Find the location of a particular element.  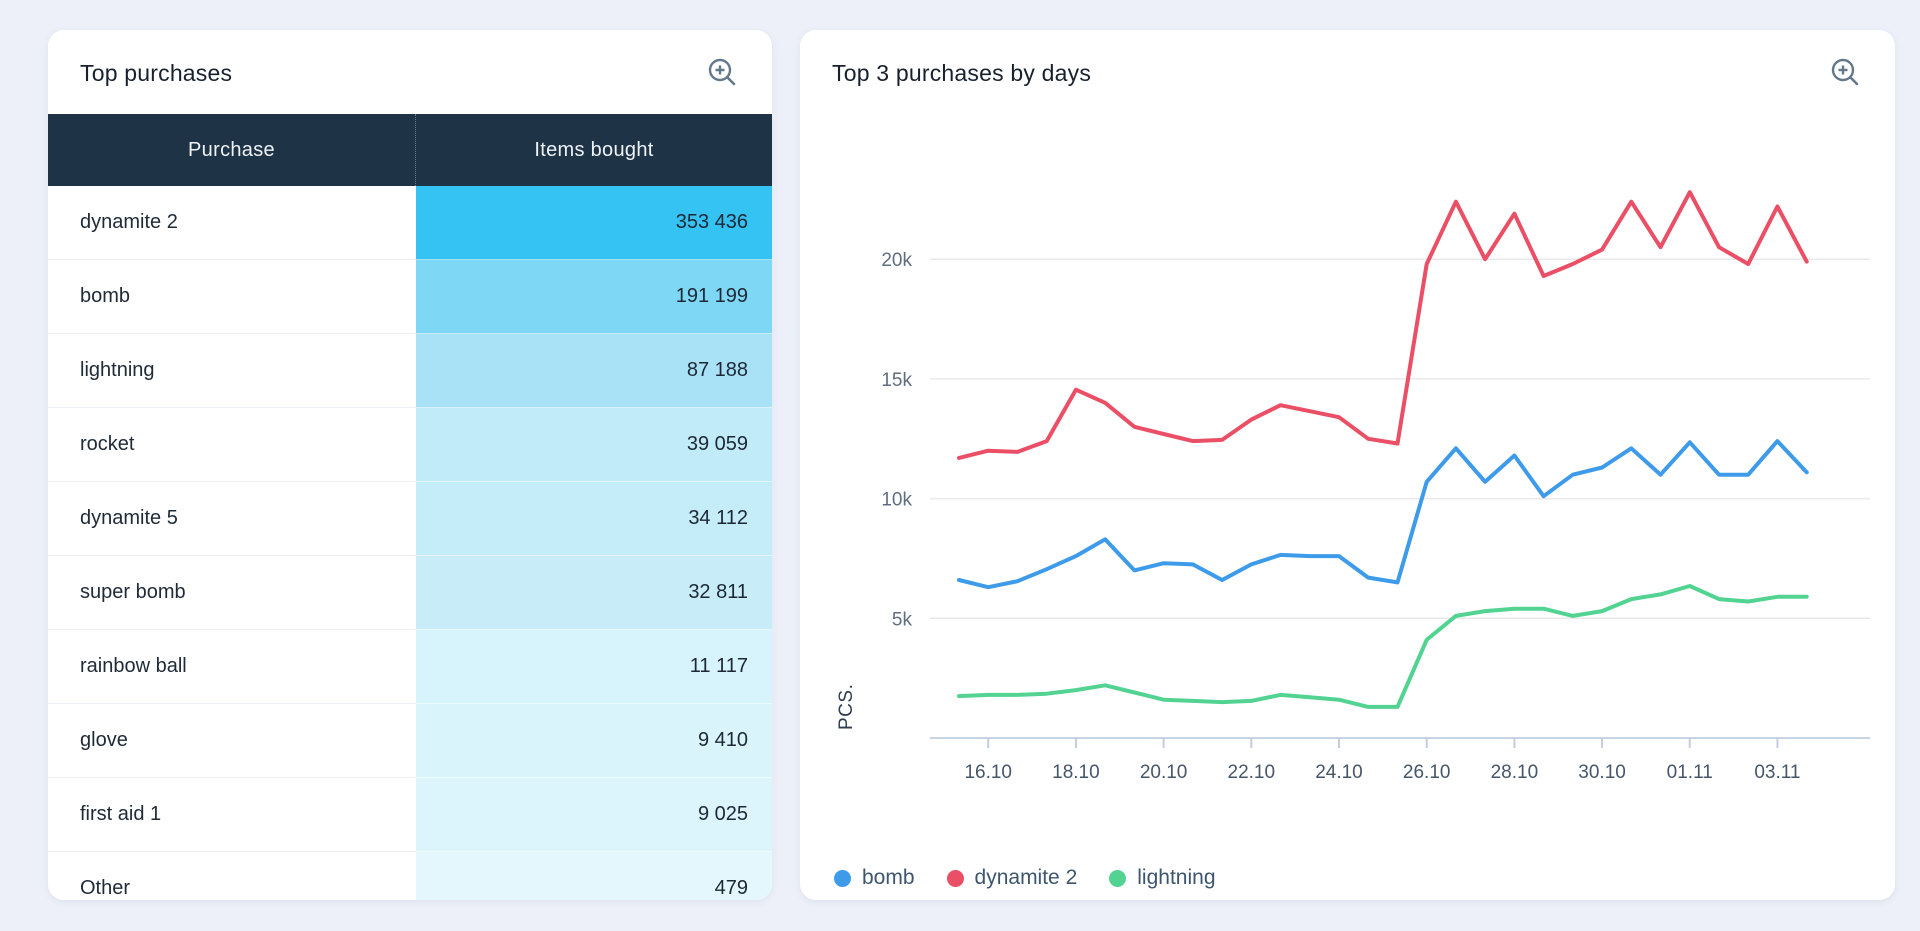

line-series-bomb is located at coordinates (1383, 514).